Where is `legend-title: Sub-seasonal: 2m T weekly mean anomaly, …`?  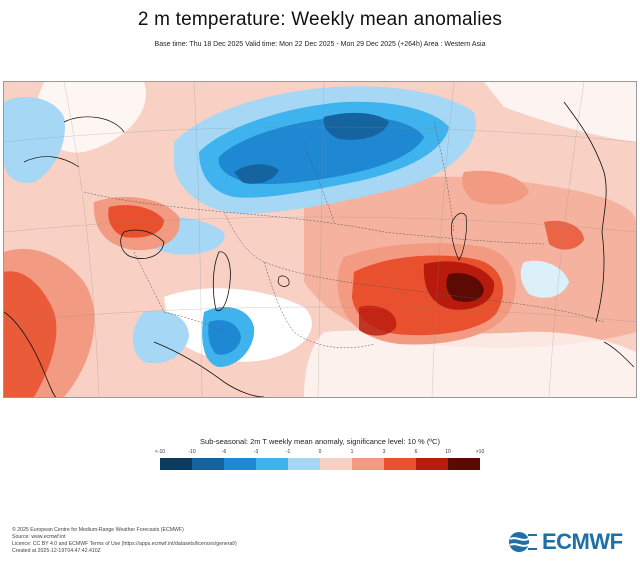
legend-title: Sub-seasonal: 2m T weekly mean anomaly, … is located at coordinates (320, 441).